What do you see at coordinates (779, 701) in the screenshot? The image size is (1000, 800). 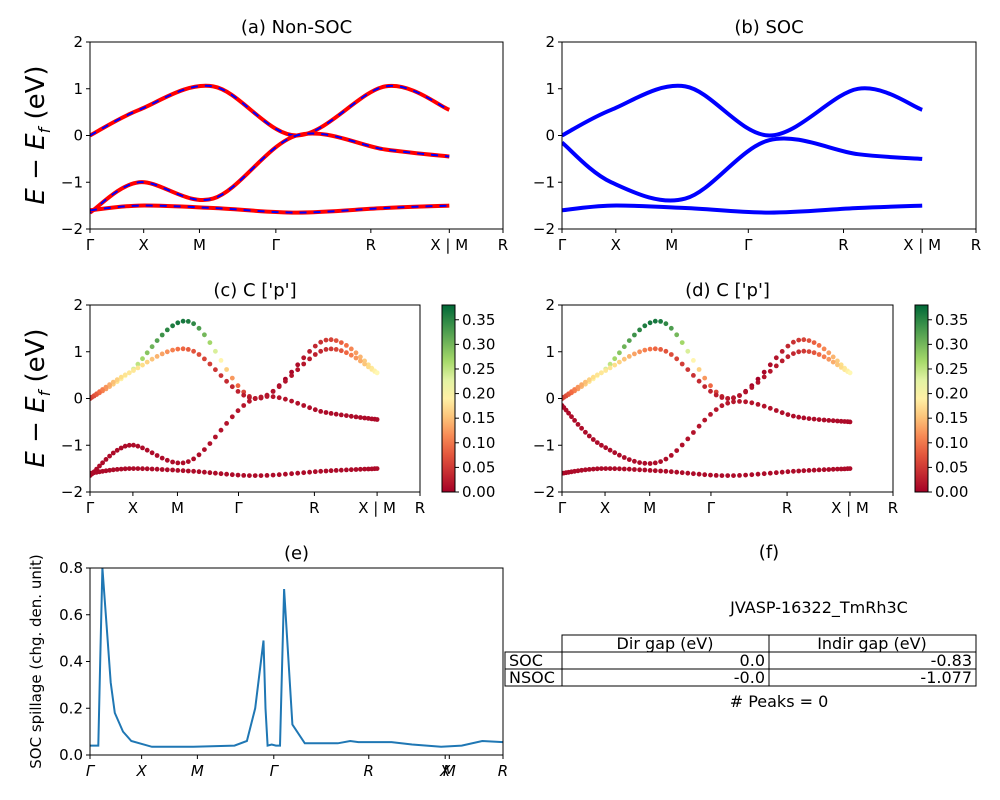 I see `peaks-count: # Peaks = 0` at bounding box center [779, 701].